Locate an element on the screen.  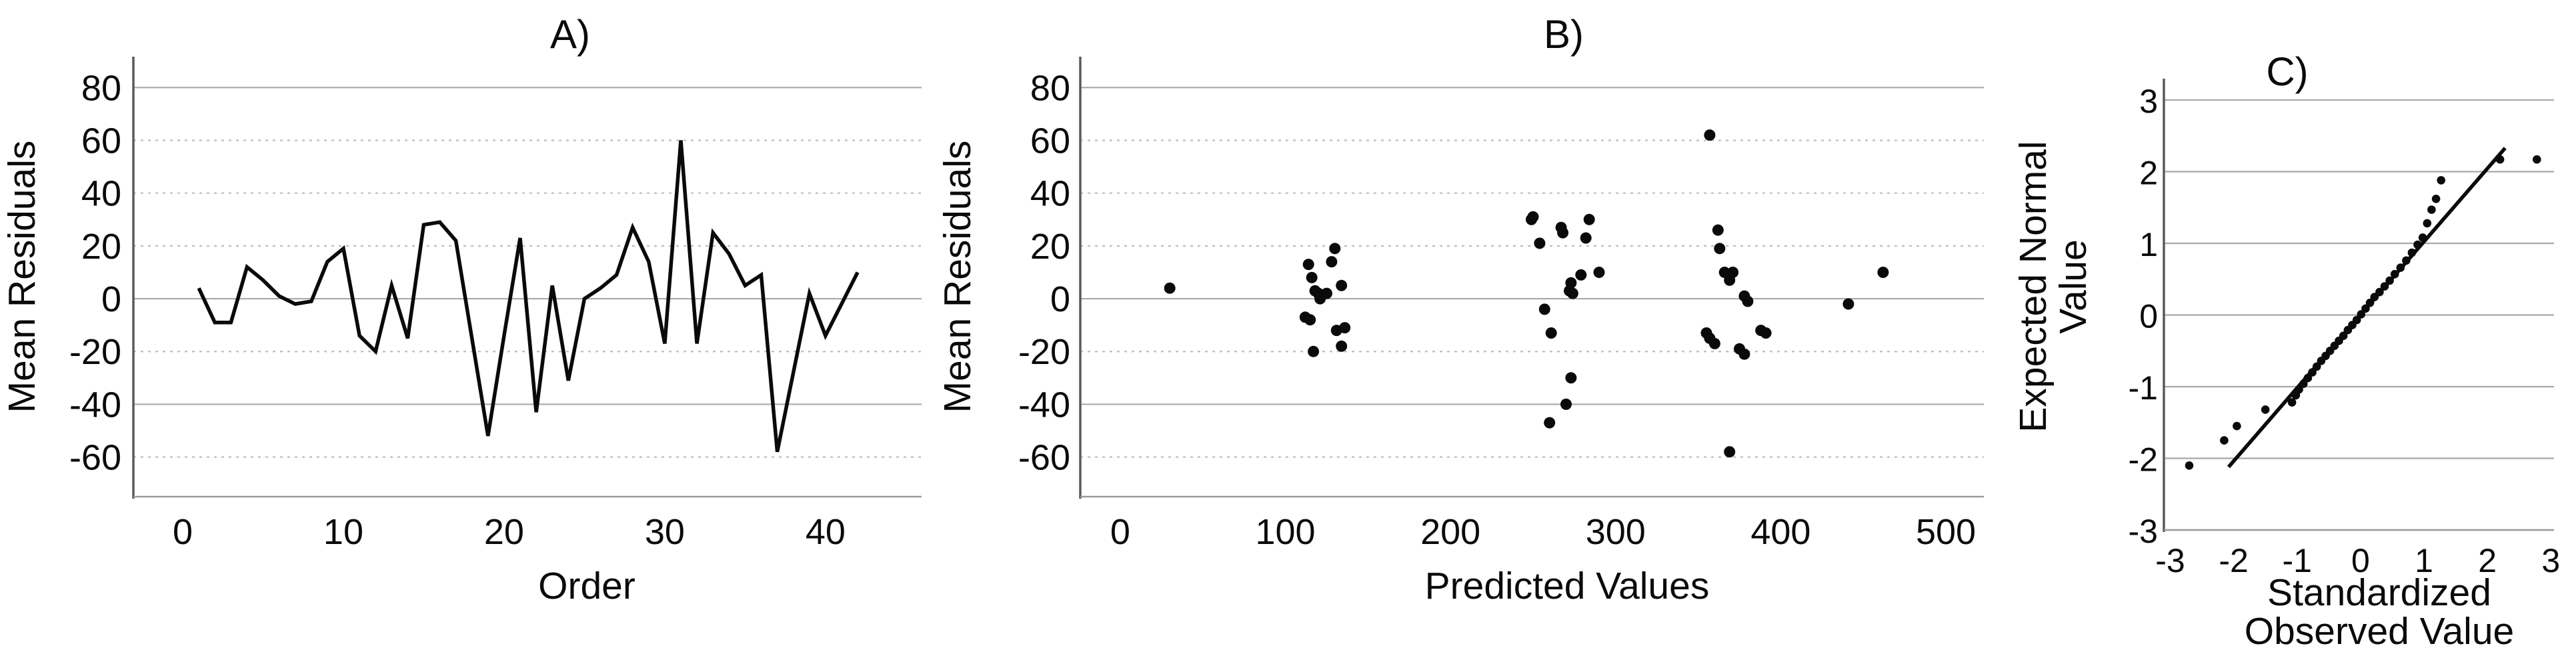
y-tick-label-80: 80 is located at coordinates (1050, 88).